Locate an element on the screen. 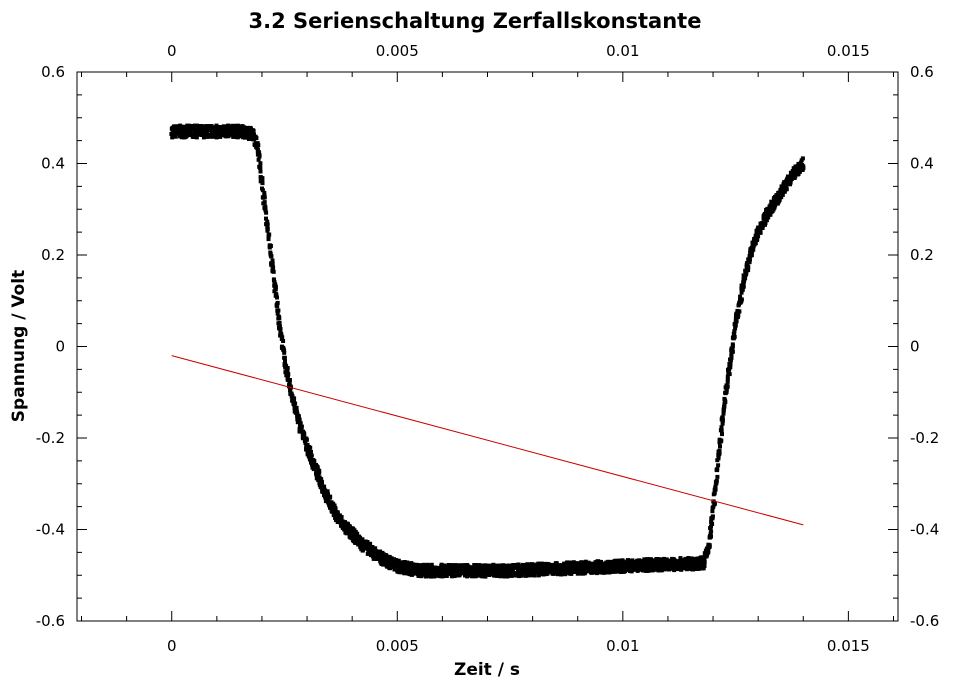 Image resolution: width=959 pixels, height=699 pixels. x-tick-label: 0 is located at coordinates (172, 646).